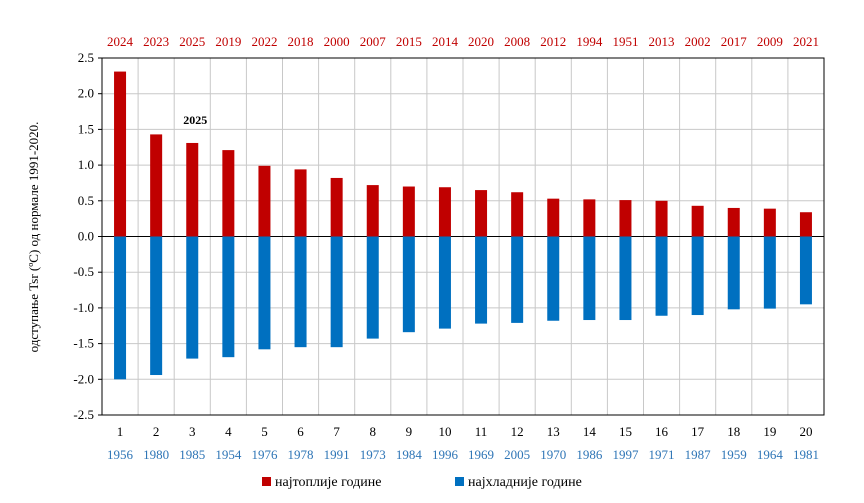  What do you see at coordinates (517, 431) in the screenshot?
I see `x-tick-label: 12` at bounding box center [517, 431].